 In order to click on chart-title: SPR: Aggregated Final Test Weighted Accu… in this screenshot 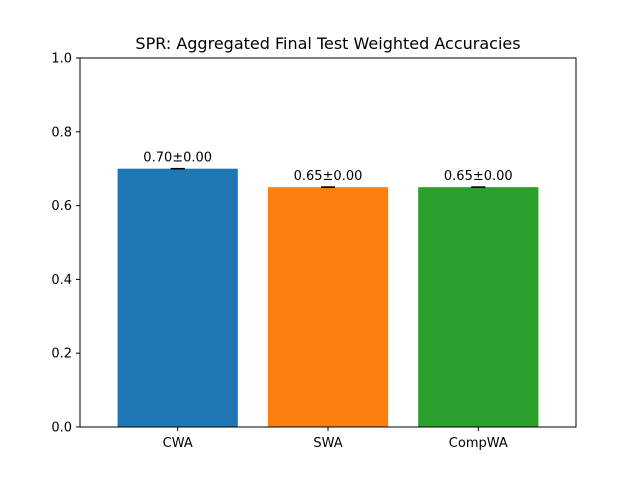, I will do `click(327, 43)`.